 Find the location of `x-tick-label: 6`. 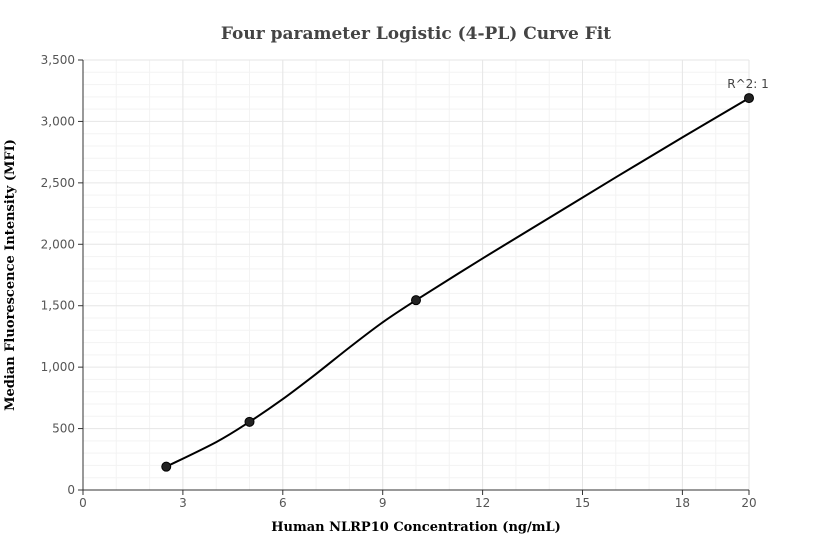

x-tick-label: 6 is located at coordinates (283, 503).